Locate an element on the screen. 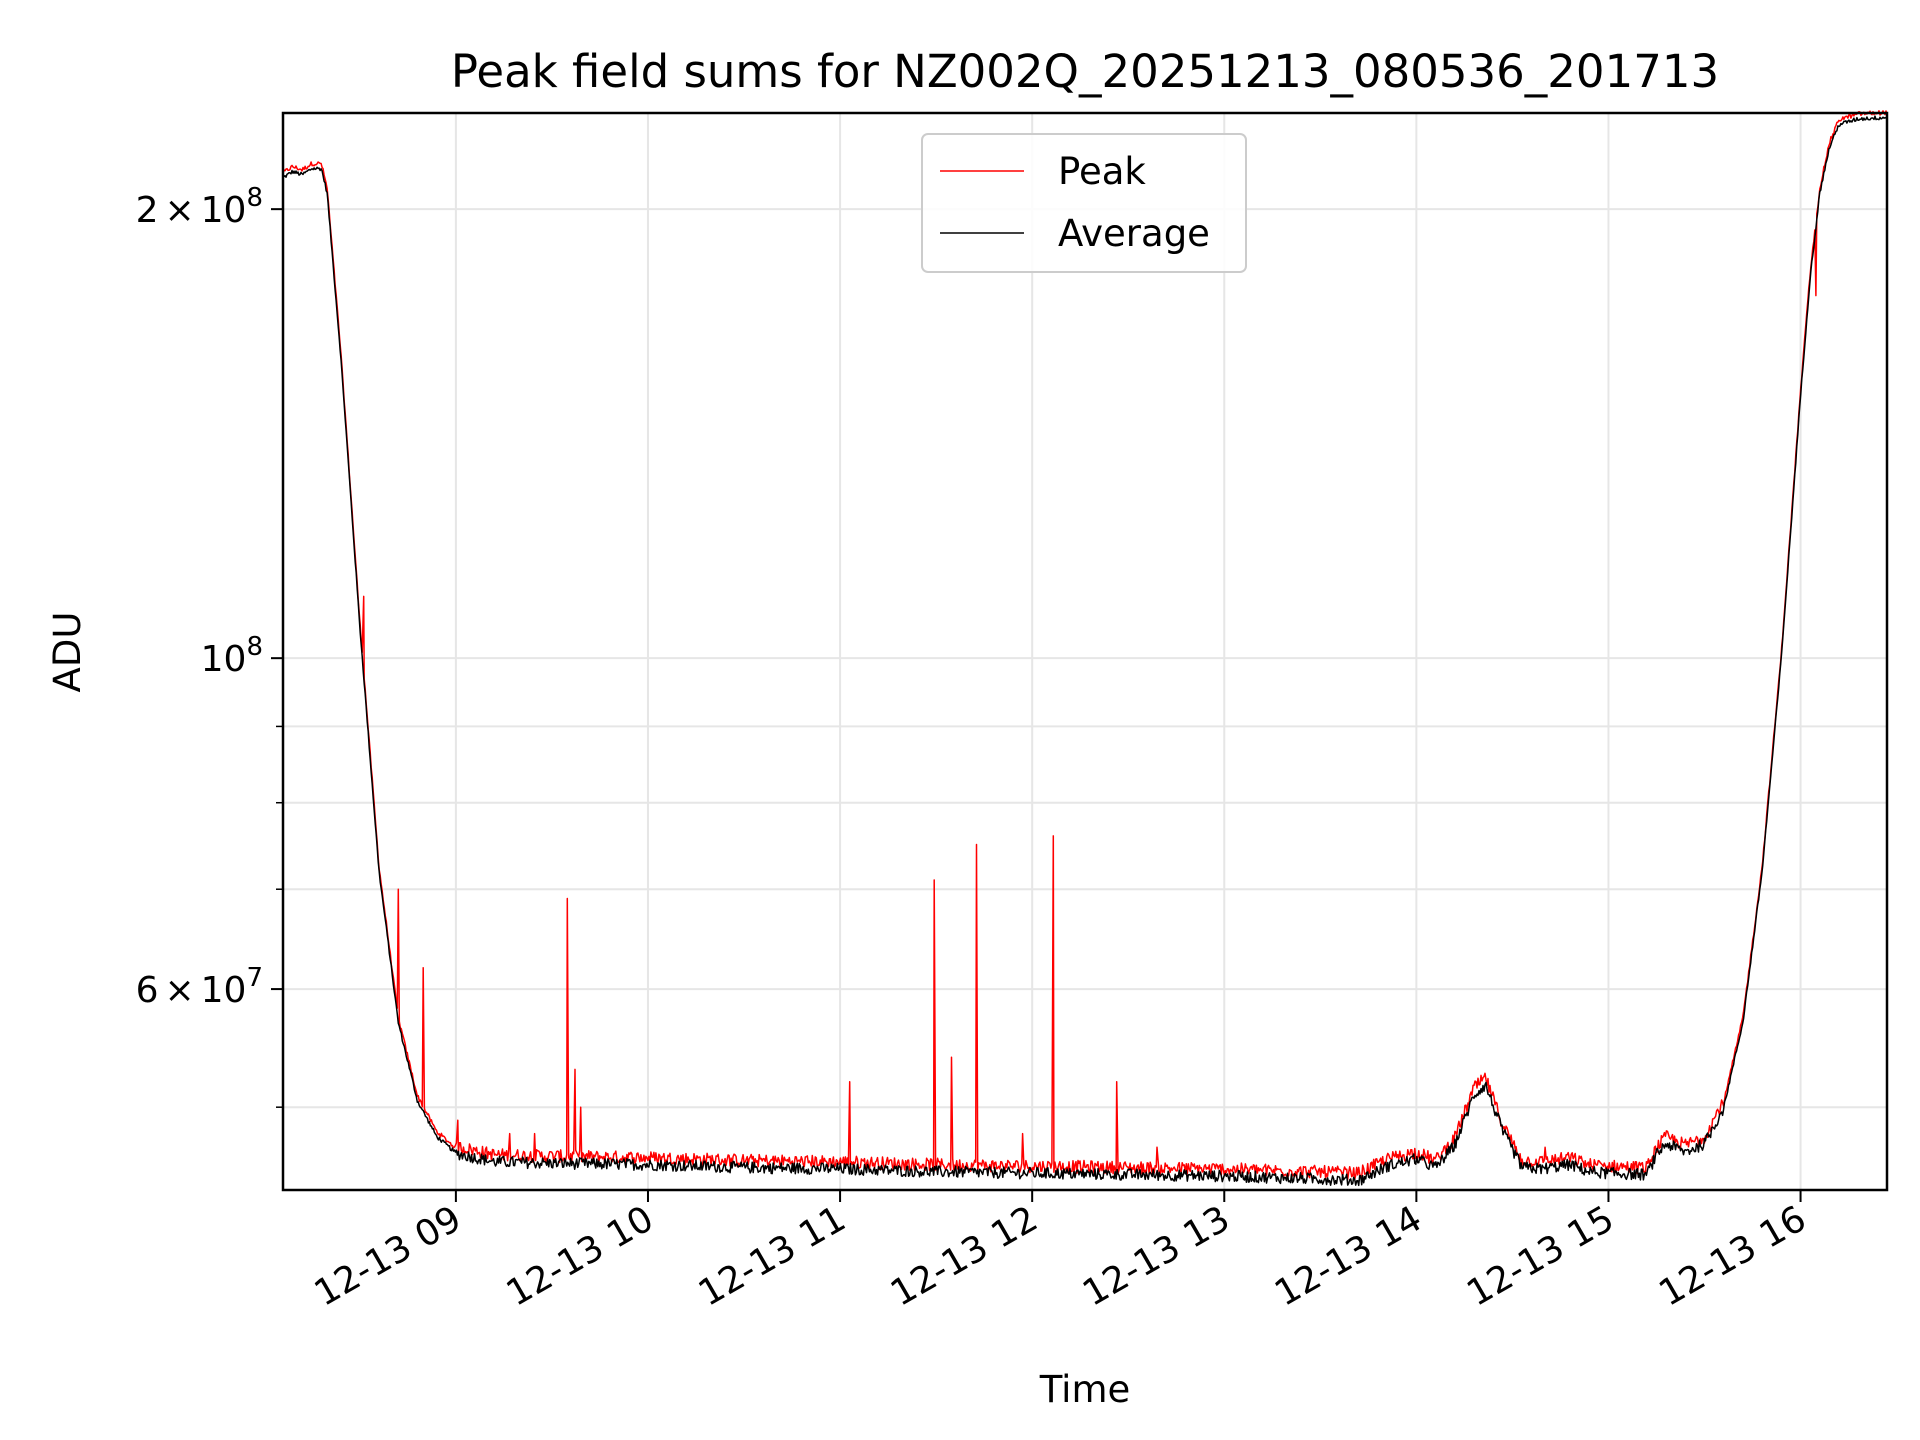  y-axis-label: ADU is located at coordinates (67, 652).